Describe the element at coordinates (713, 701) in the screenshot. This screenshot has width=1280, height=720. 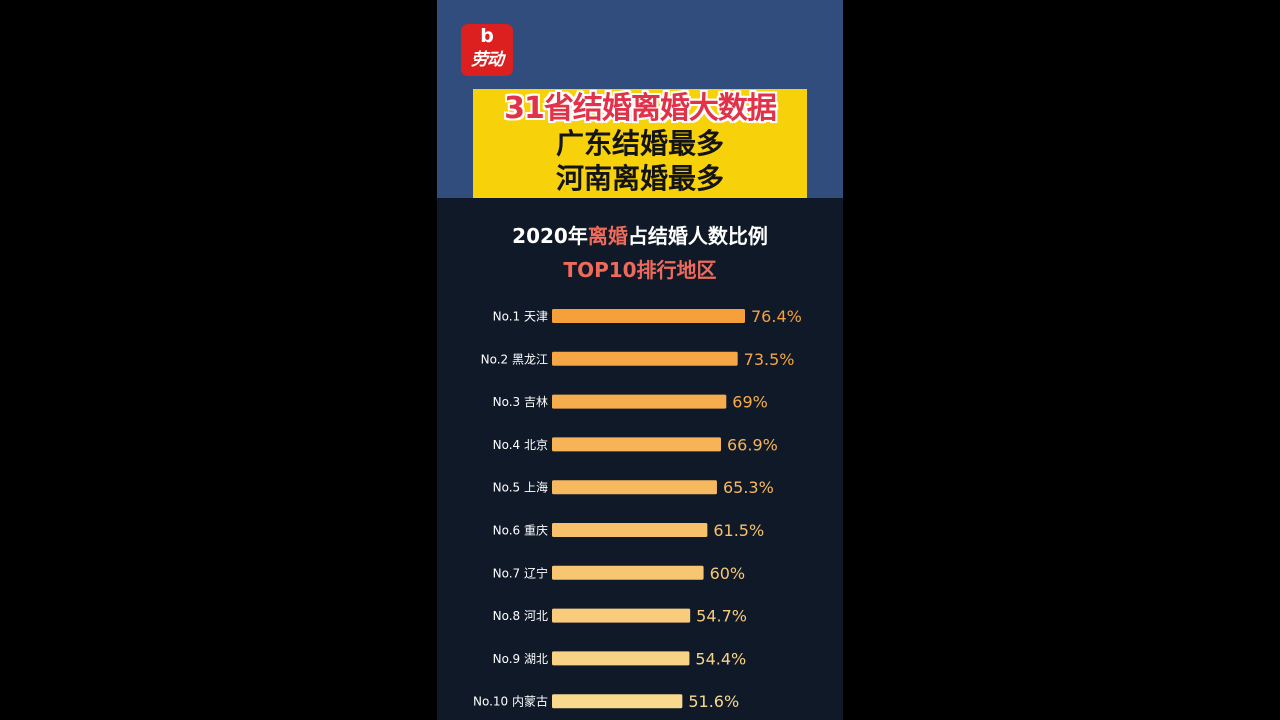
I see `bar-value-label: 51.6%` at that location.